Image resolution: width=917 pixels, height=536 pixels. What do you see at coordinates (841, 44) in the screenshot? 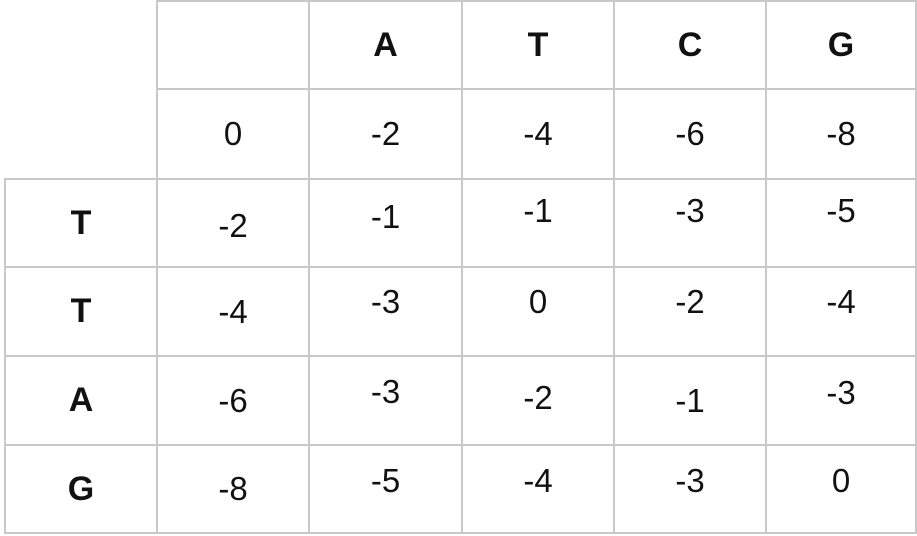
I see `column-header: G` at bounding box center [841, 44].